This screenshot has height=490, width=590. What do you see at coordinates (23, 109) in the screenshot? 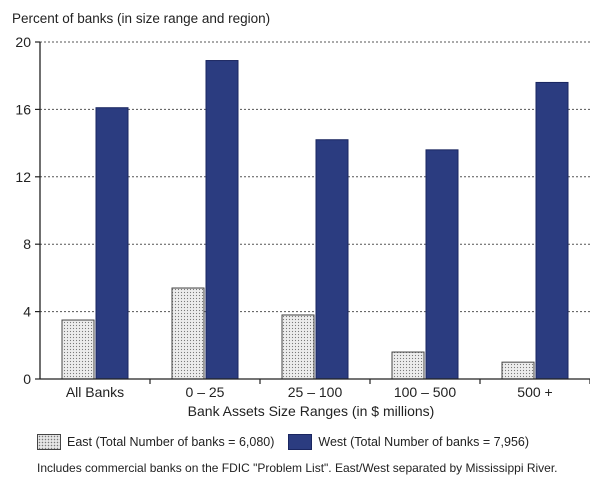
I see `y-tick-label: 16` at bounding box center [23, 109].